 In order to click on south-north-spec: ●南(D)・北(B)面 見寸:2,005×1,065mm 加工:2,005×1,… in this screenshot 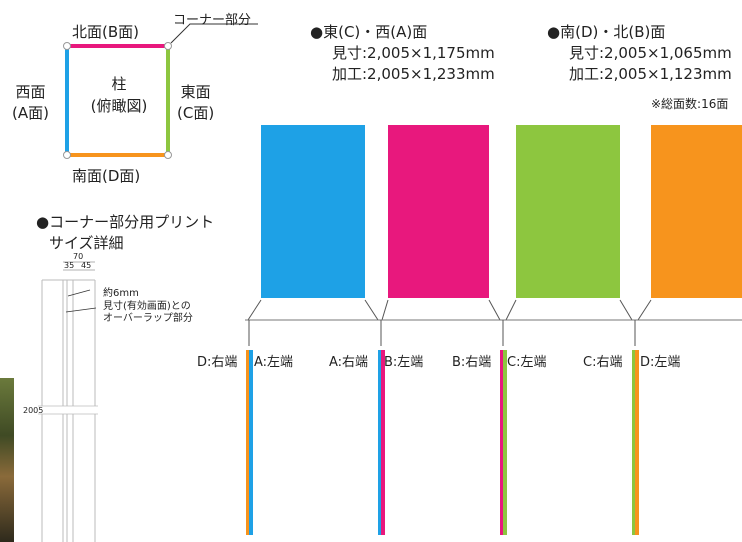, I will do `click(639, 53)`.